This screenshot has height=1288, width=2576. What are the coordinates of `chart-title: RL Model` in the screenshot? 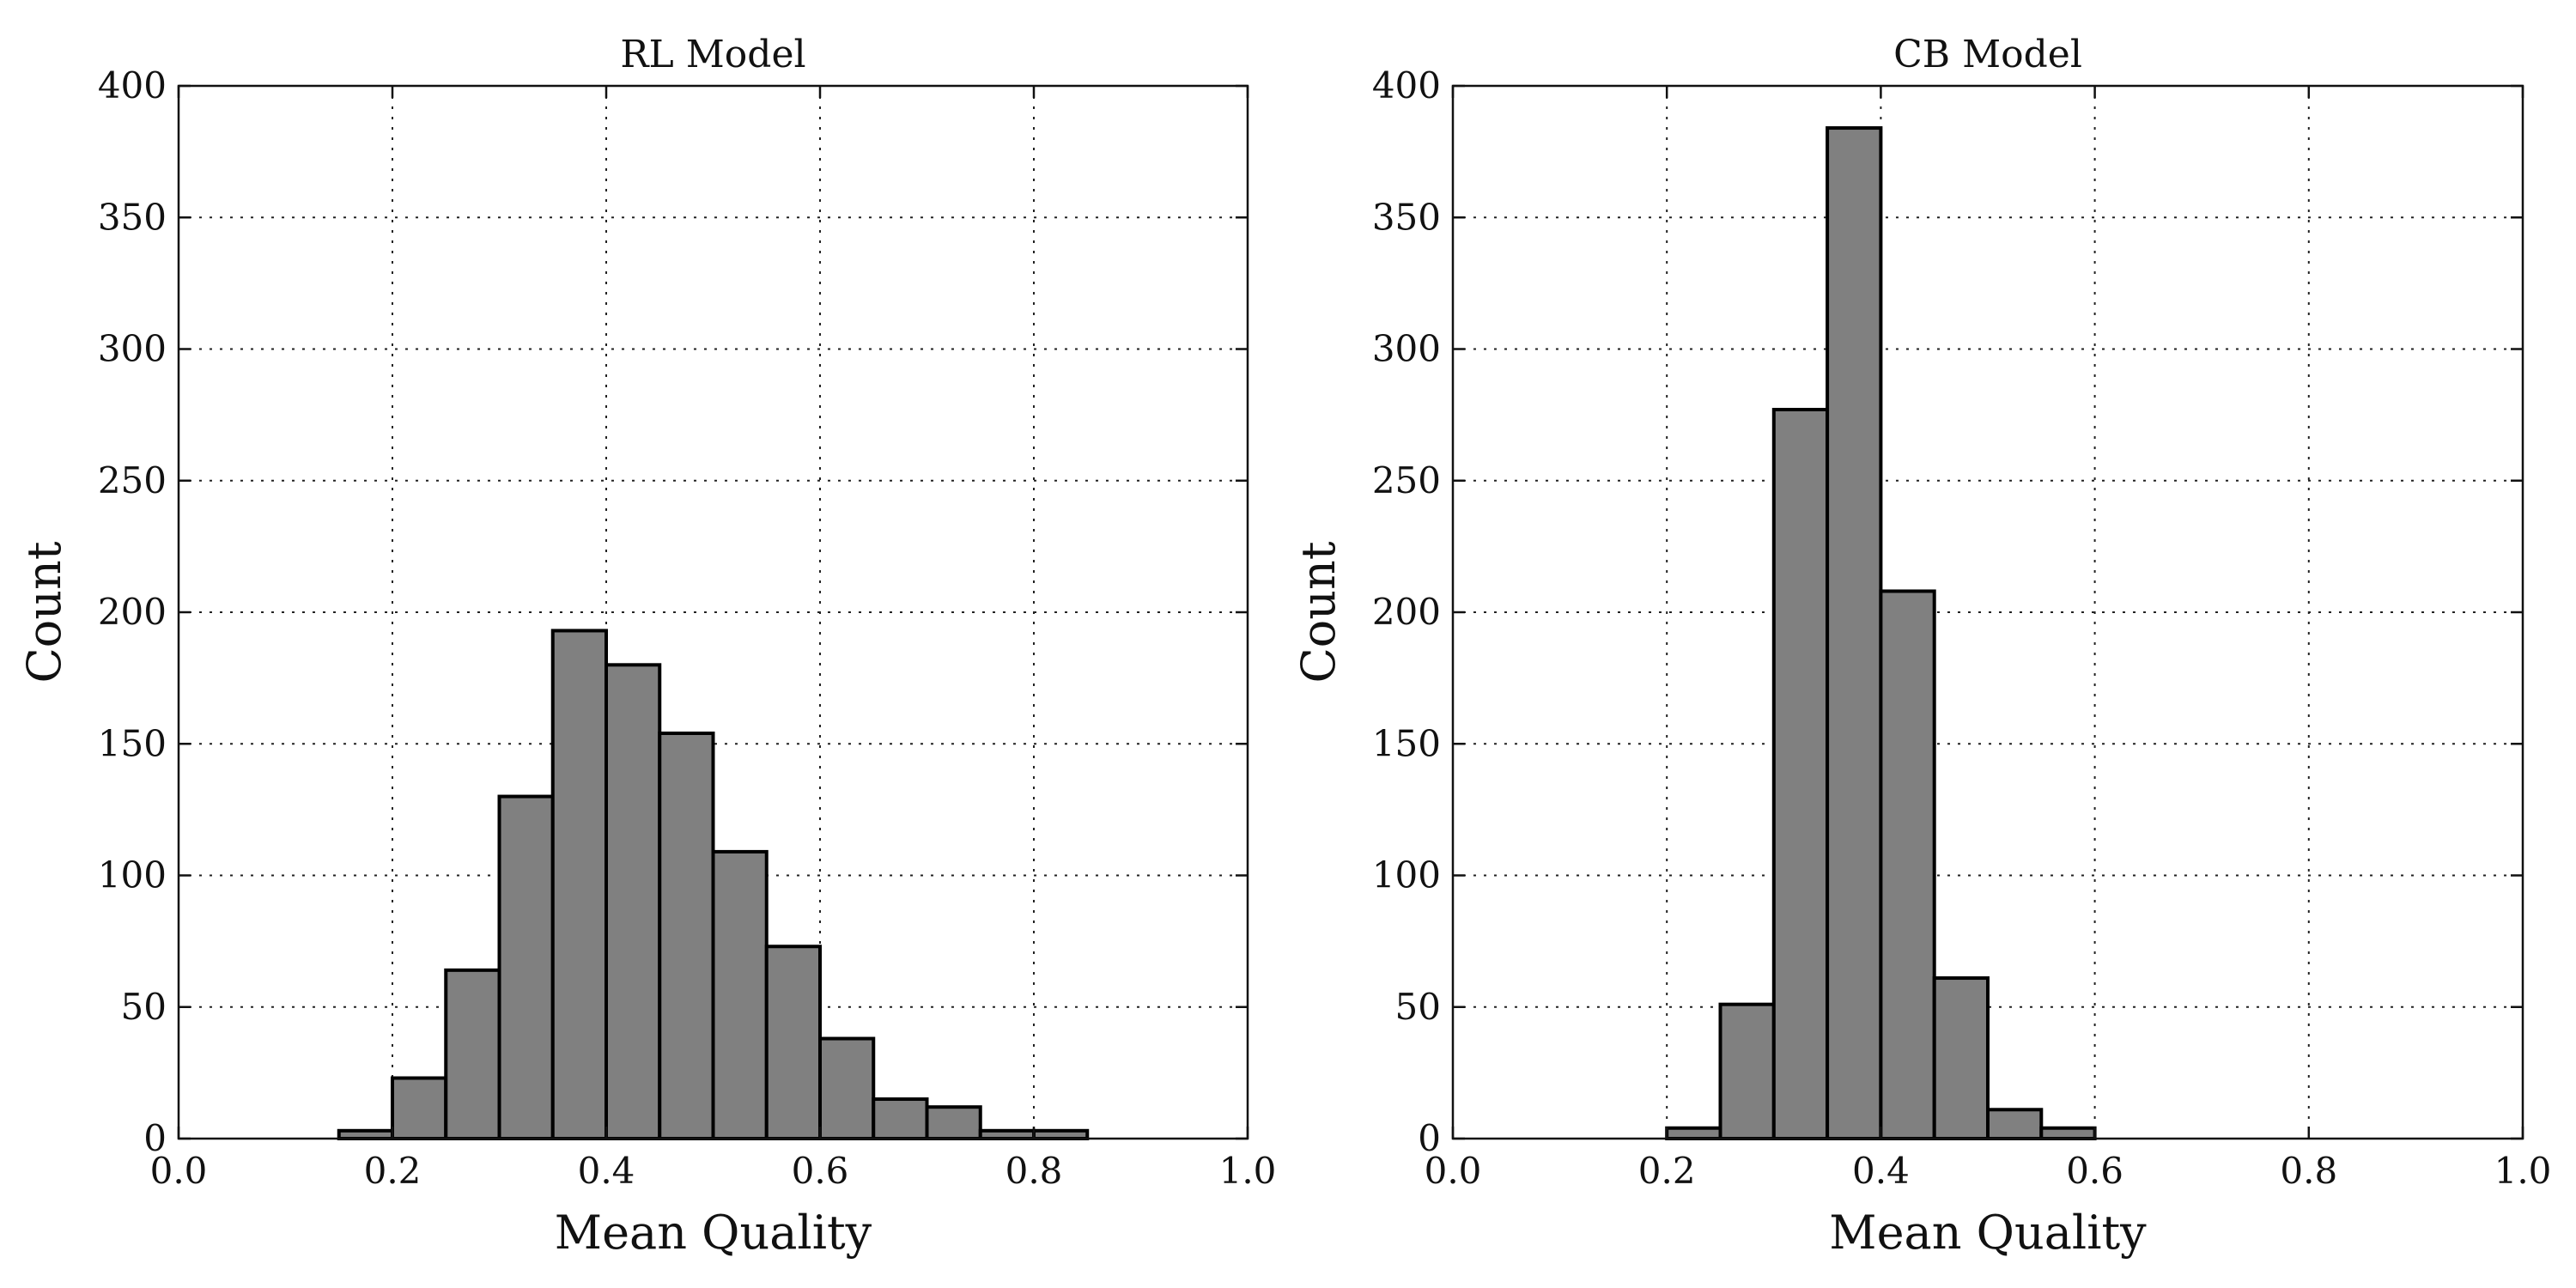 It's located at (713, 55).